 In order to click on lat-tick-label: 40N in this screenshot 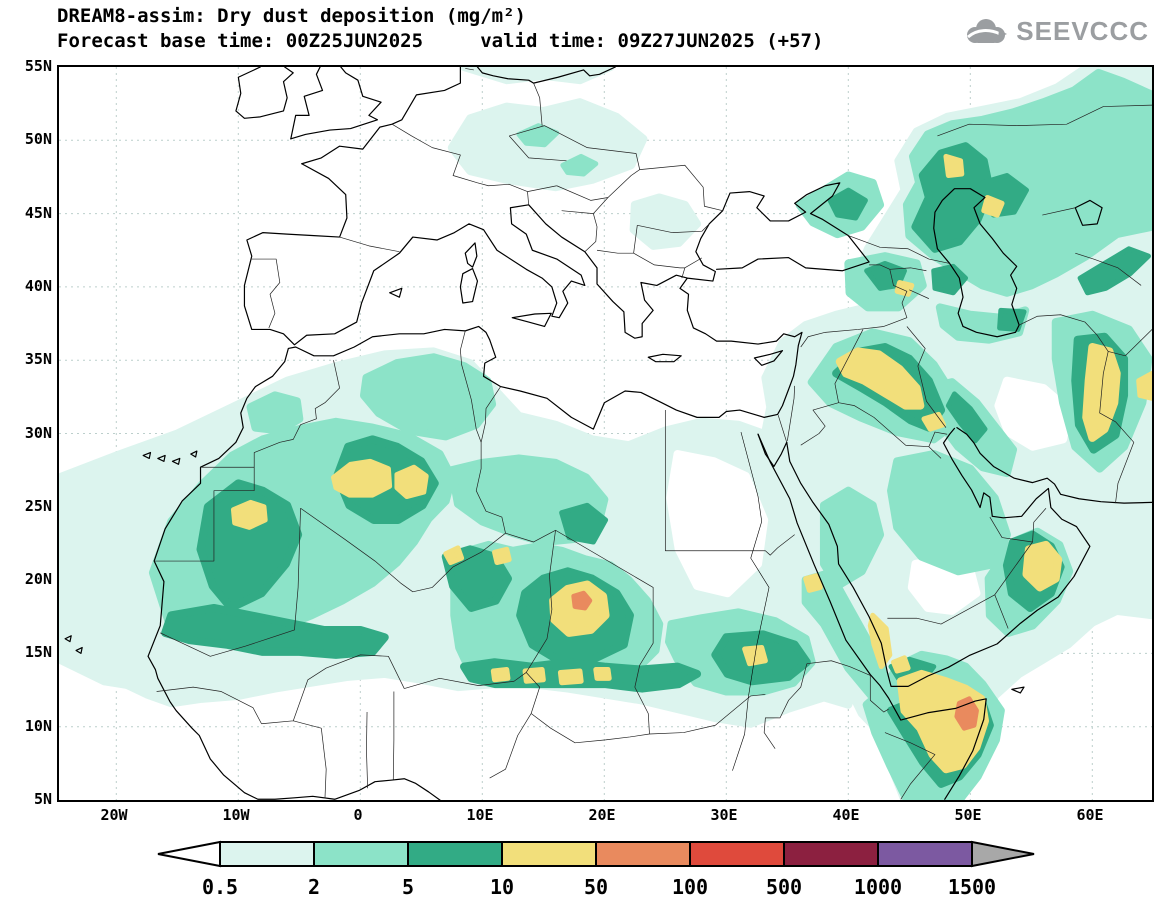, I will do `click(38, 286)`.